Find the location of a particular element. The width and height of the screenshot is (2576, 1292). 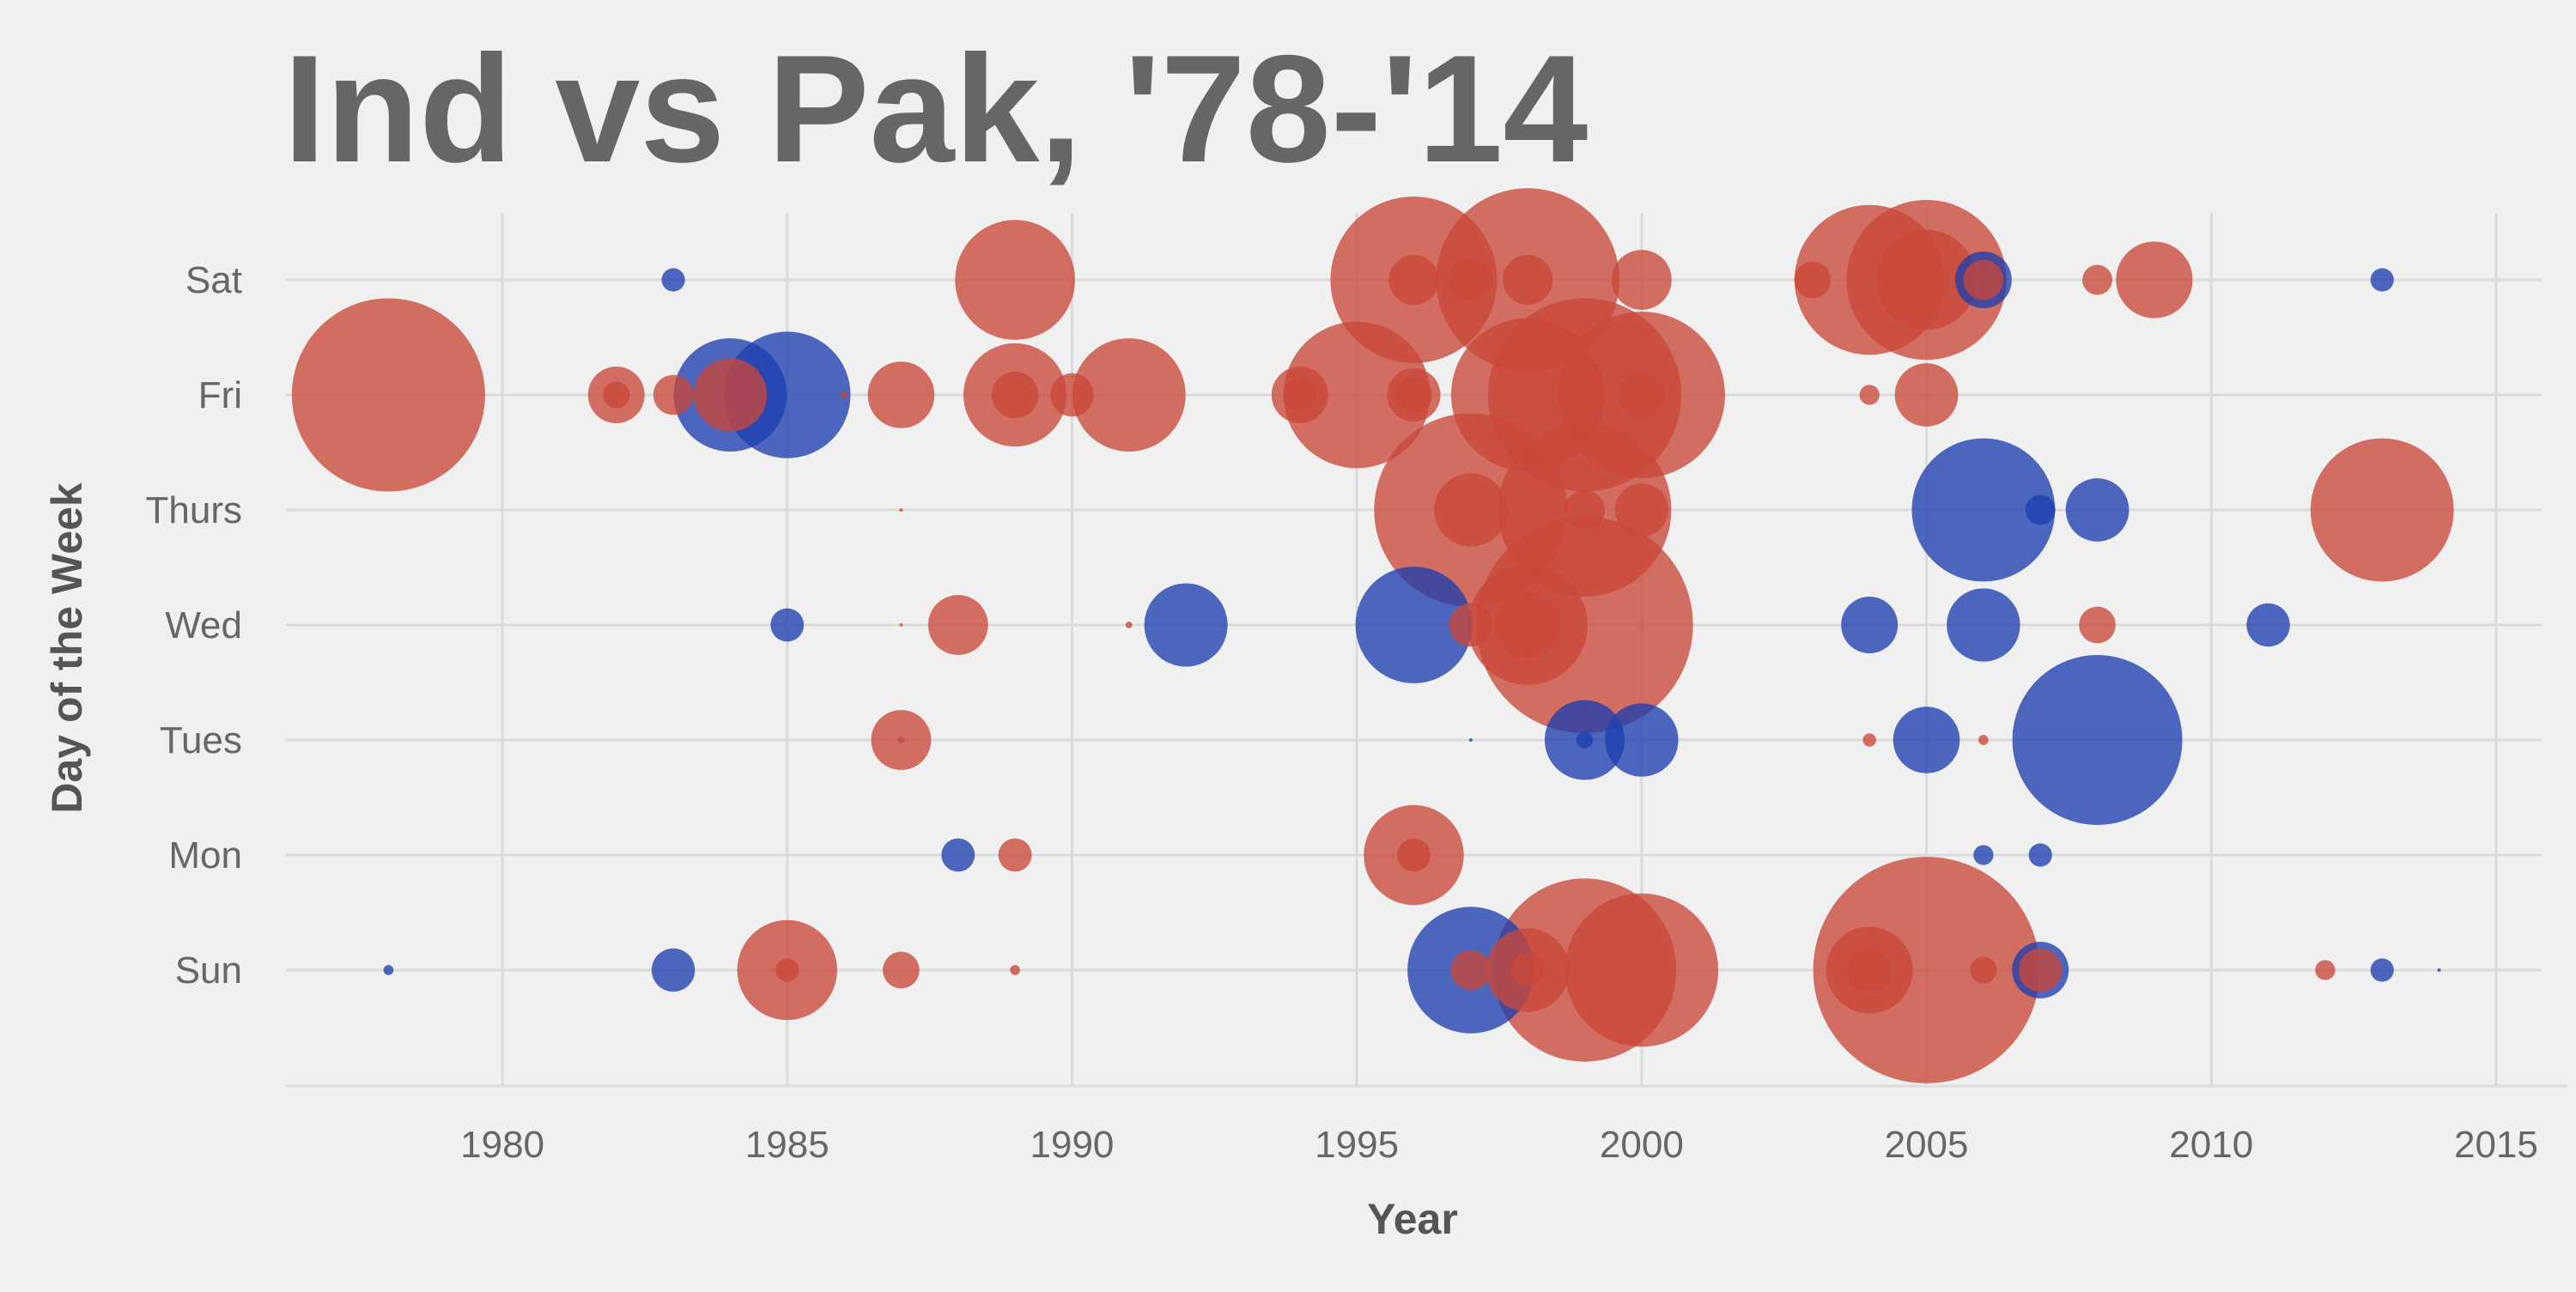

x-tick-label: 1985 is located at coordinates (787, 1145).